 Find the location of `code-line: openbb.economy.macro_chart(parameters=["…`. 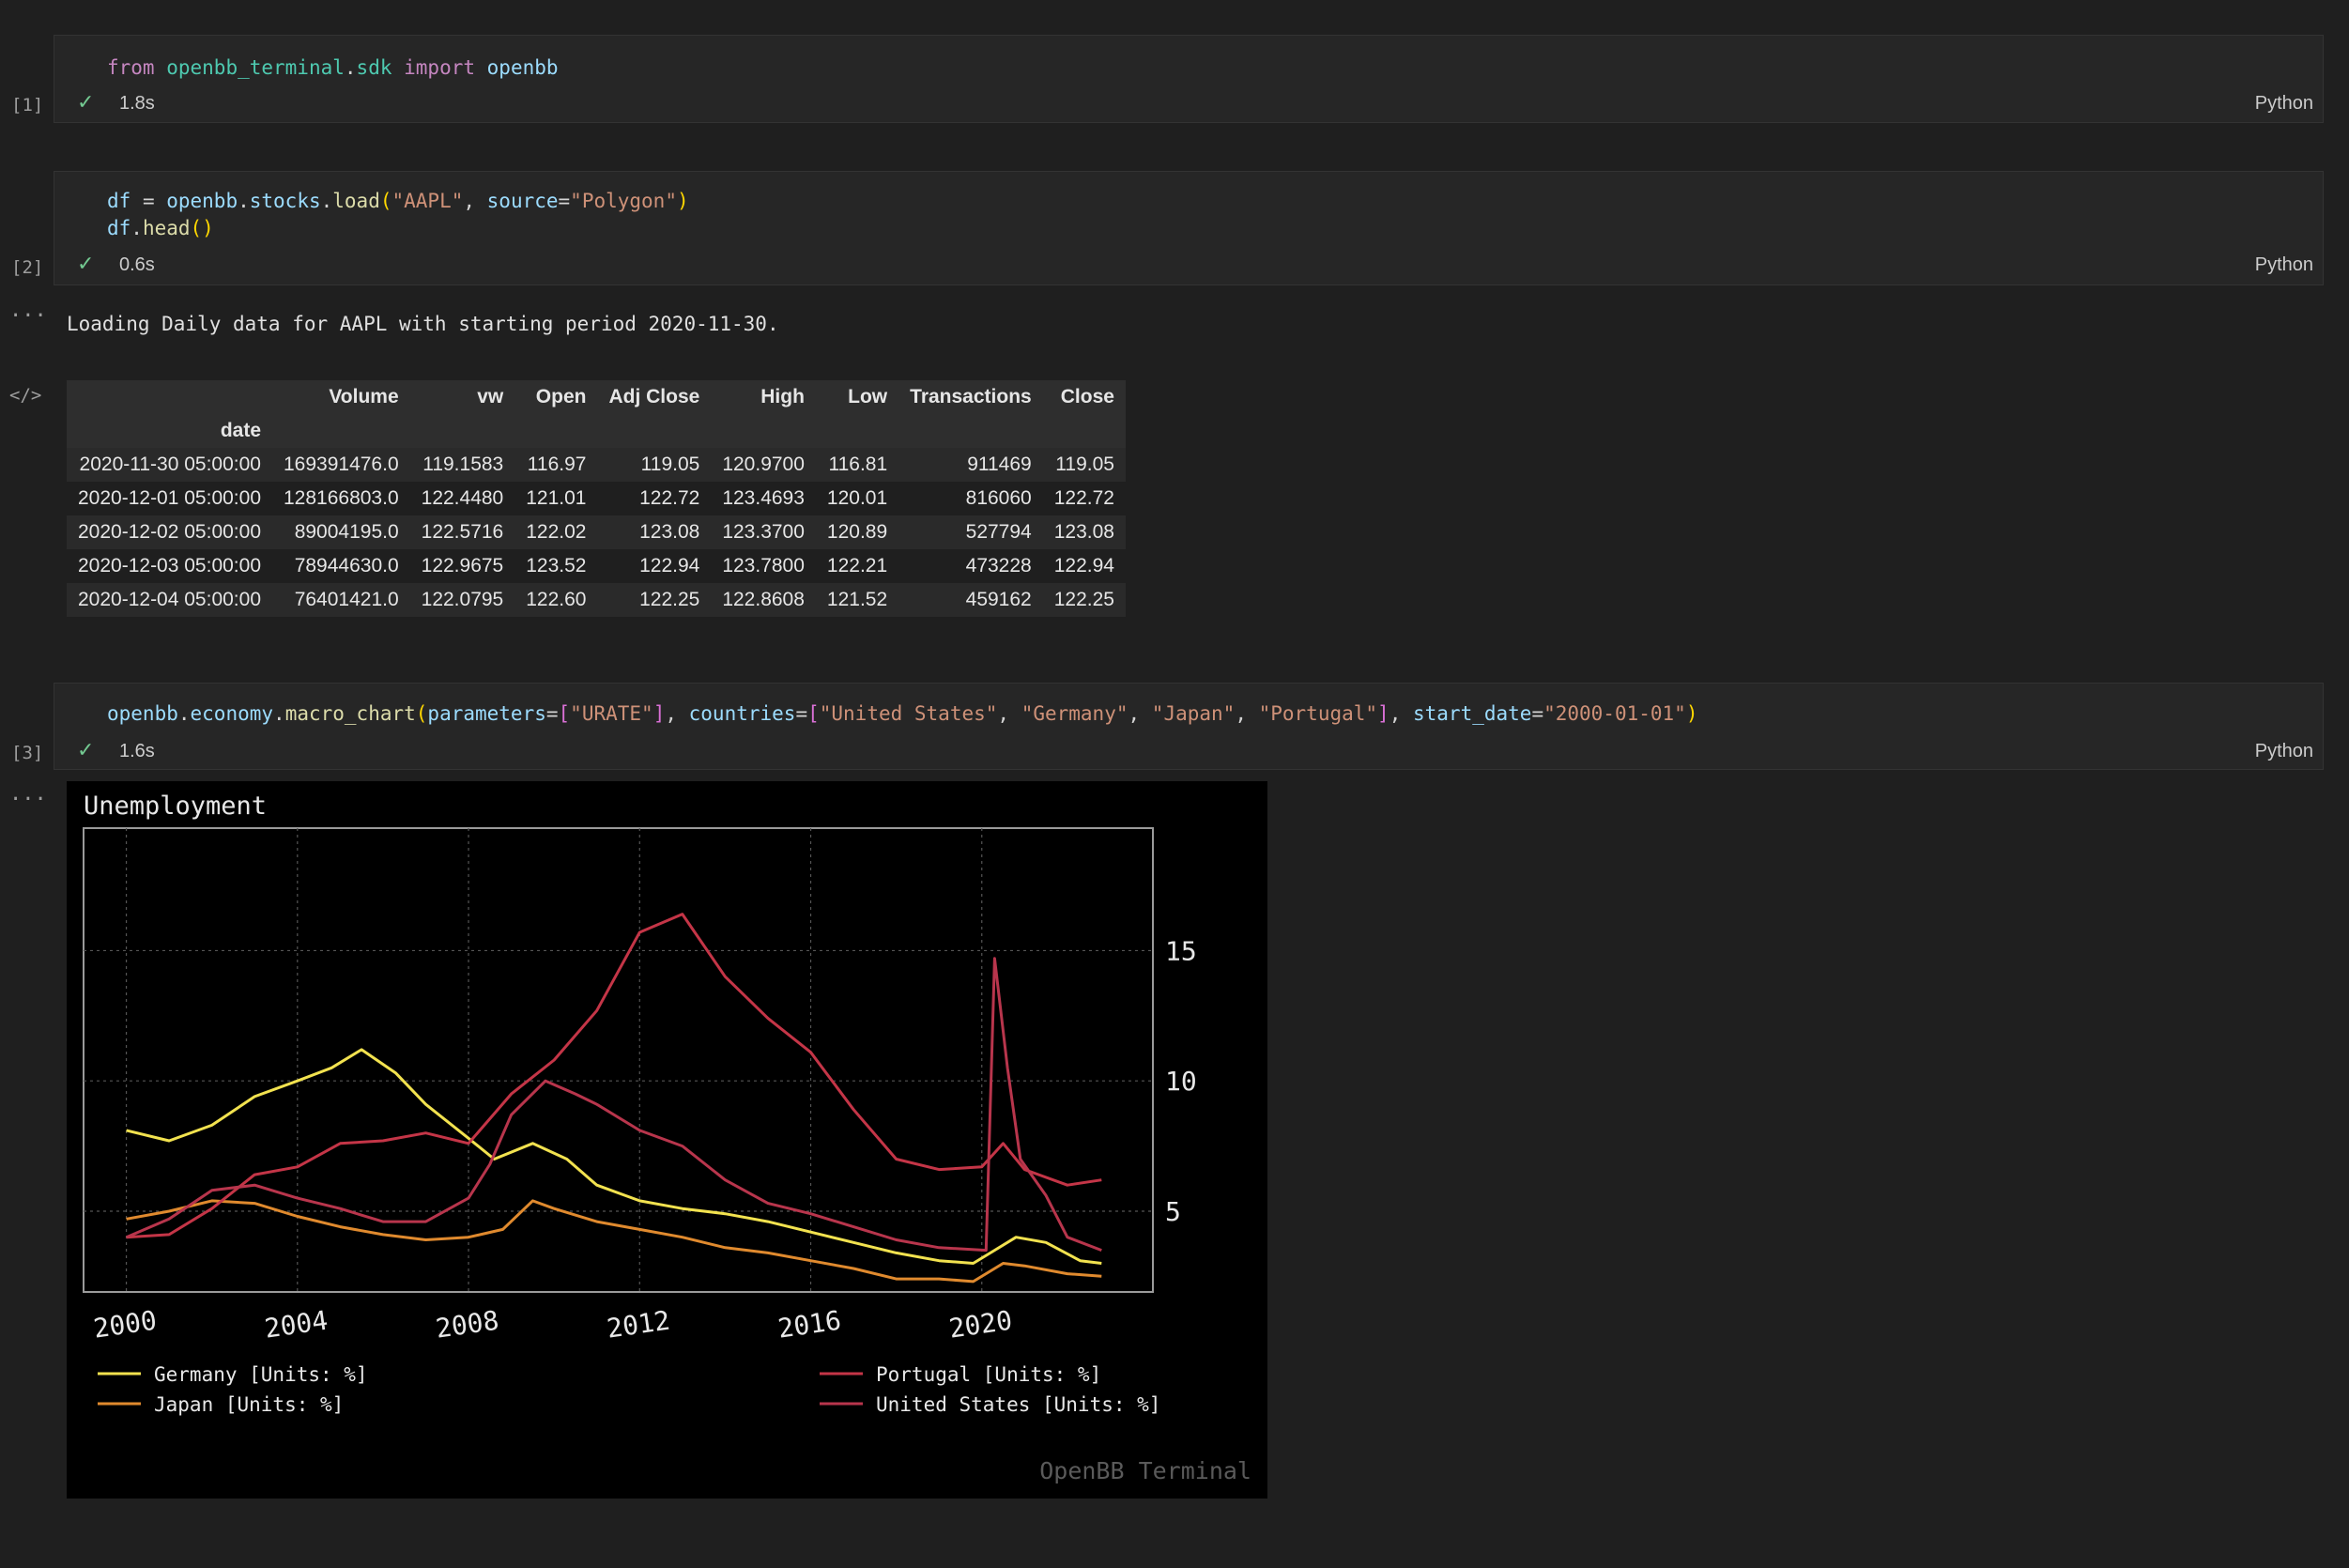

code-line: openbb.economy.macro_chart(parameters=["… is located at coordinates (902, 714).